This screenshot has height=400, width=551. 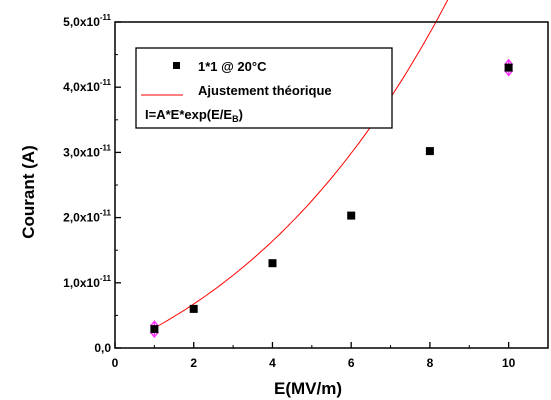 I want to click on x-tick-label: 0, so click(x=115, y=363).